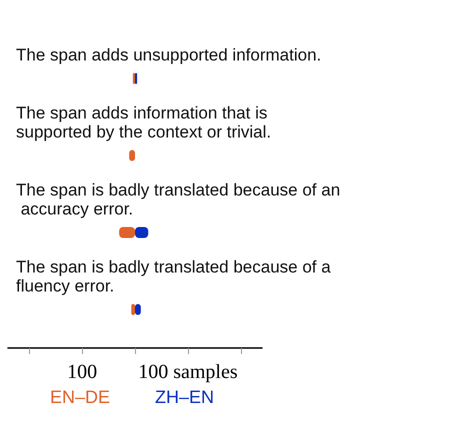 This screenshot has height=423, width=466. Describe the element at coordinates (169, 55) in the screenshot. I see `y-tick-label: The span adds unsupported information.` at that location.